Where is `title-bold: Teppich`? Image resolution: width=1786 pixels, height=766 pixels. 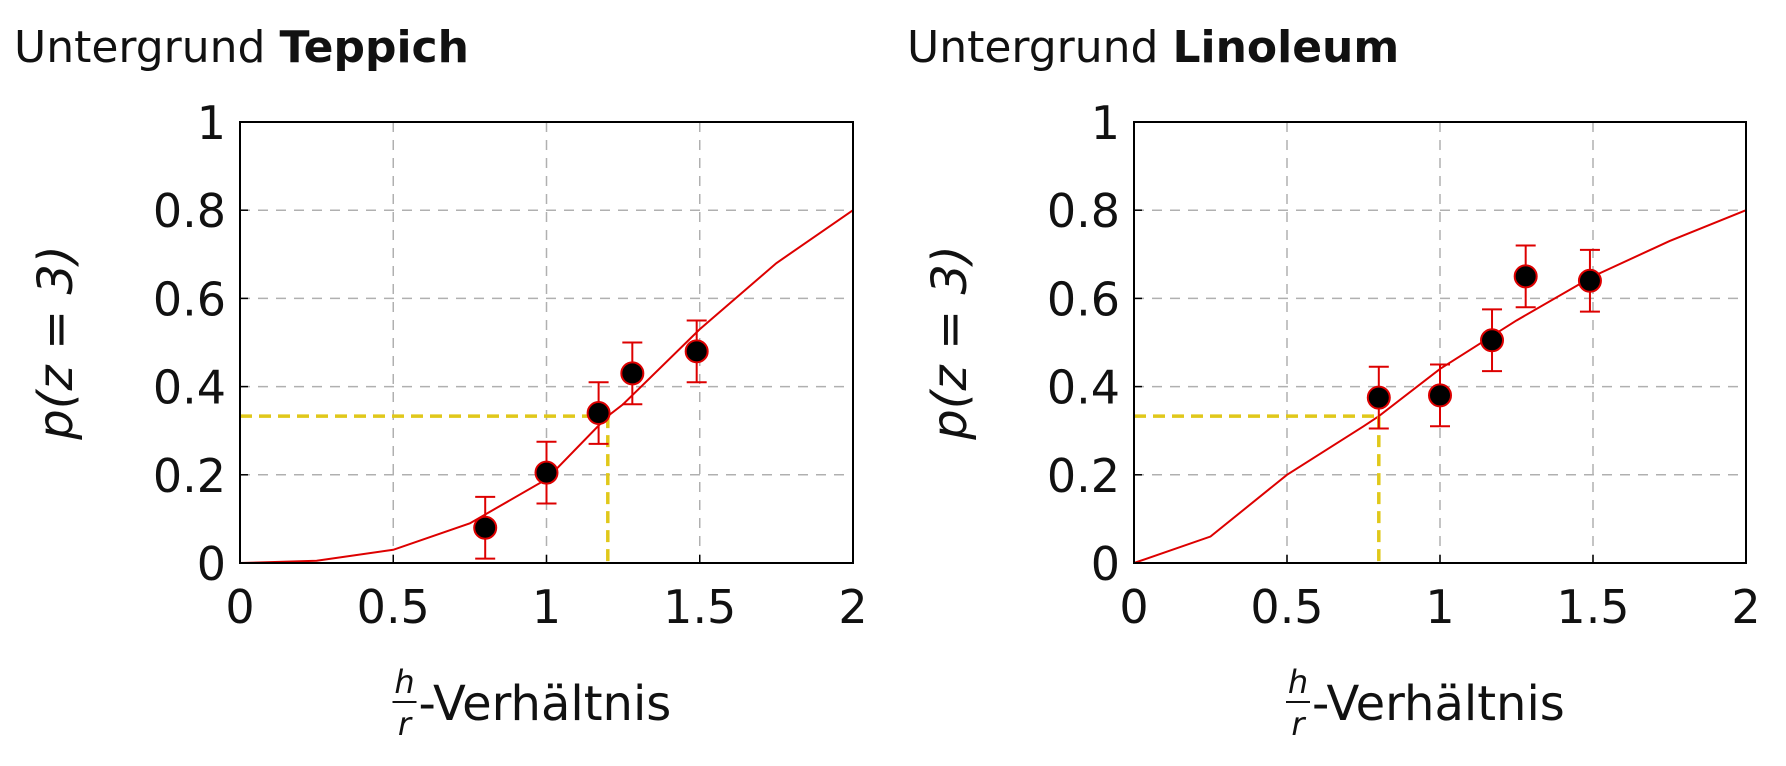
title-bold: Teppich is located at coordinates (374, 47).